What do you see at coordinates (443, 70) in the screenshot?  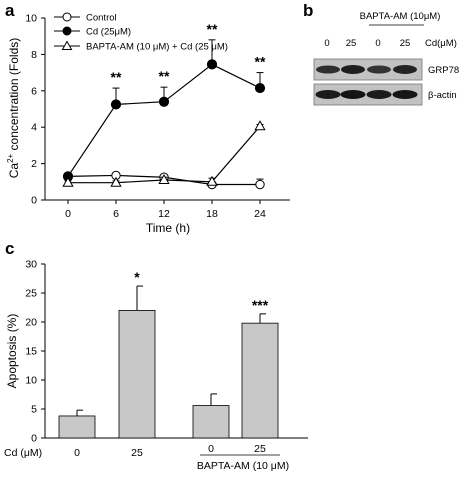 I see `blot-band-label-grp78: GRP78` at bounding box center [443, 70].